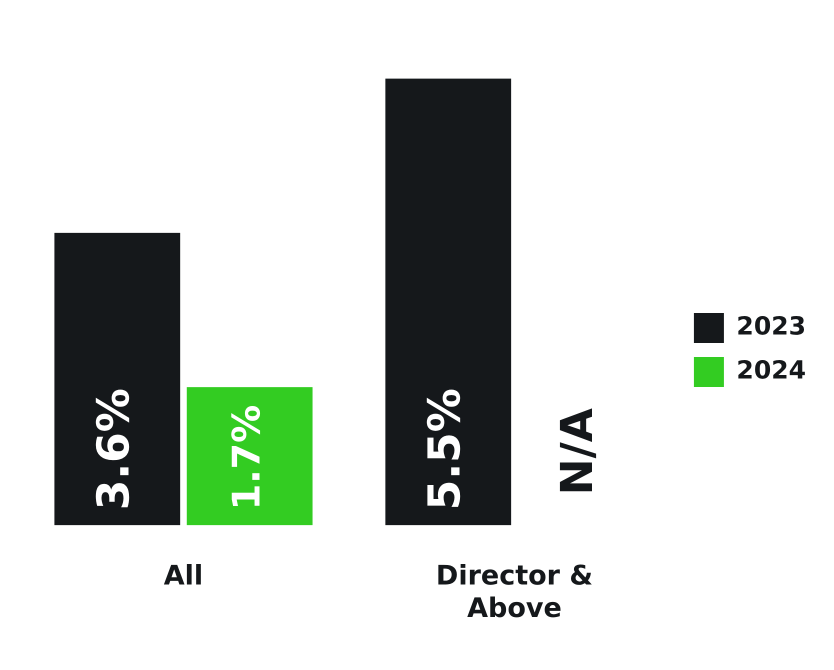  Describe the element at coordinates (578, 452) in the screenshot. I see `text: N/A` at that location.